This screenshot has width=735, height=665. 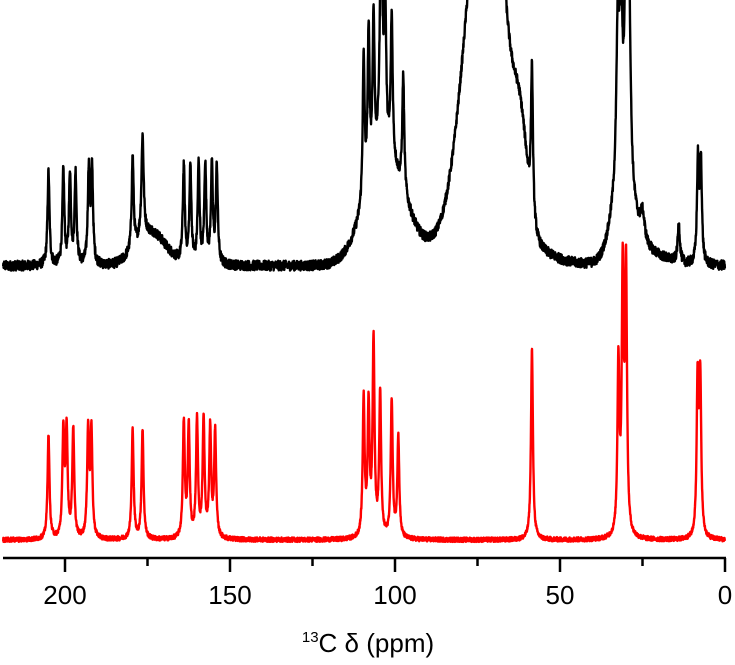 I want to click on x-axis-title-isotope: 13, so click(x=310, y=637).